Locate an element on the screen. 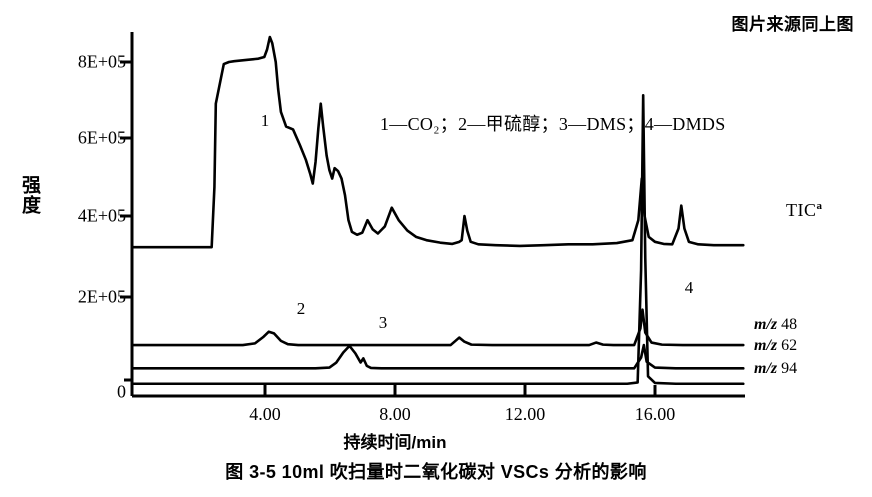 The width and height of the screenshot is (872, 497). trace-mz48 is located at coordinates (438, 327).